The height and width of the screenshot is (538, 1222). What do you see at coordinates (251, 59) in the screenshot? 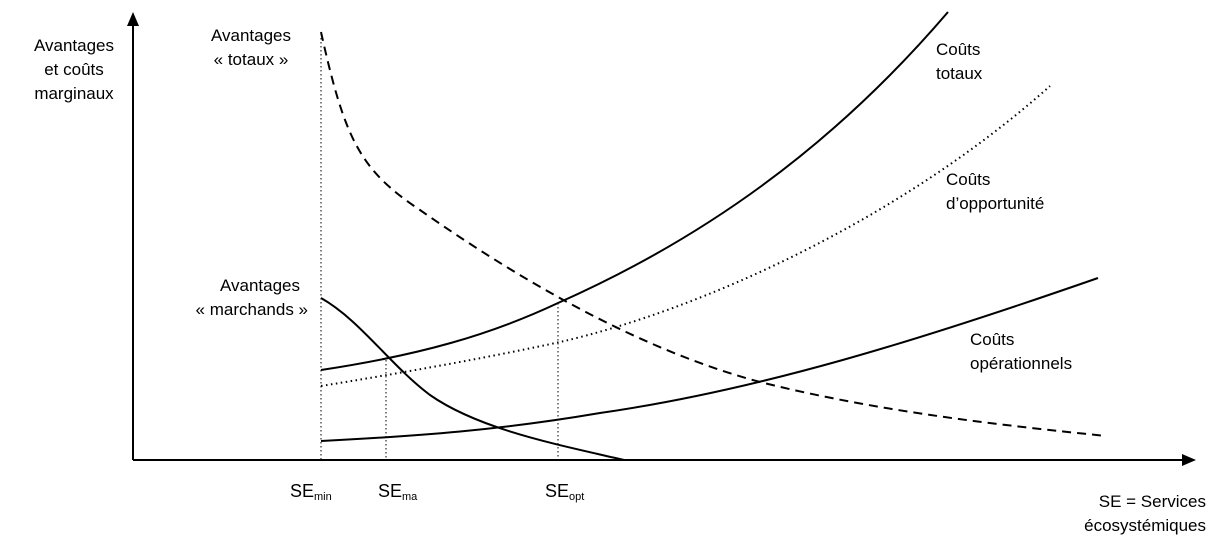
I see `avantages-totaux-label-line-2: « totaux »` at bounding box center [251, 59].